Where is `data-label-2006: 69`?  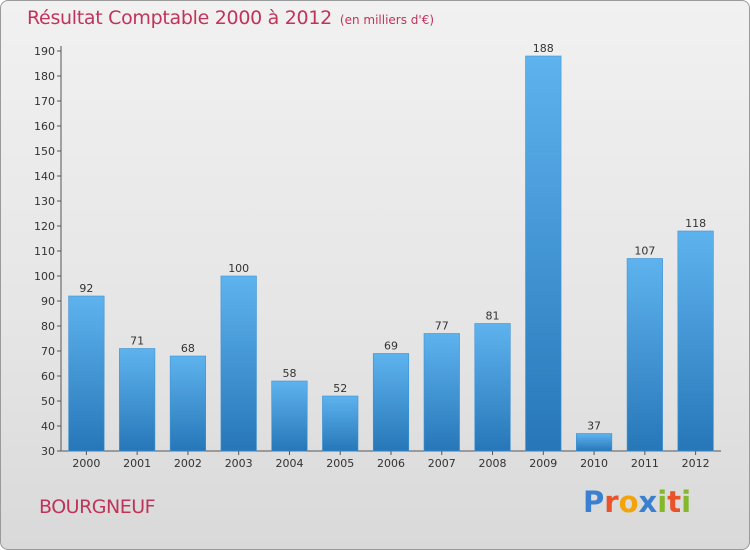 data-label-2006: 69 is located at coordinates (391, 346).